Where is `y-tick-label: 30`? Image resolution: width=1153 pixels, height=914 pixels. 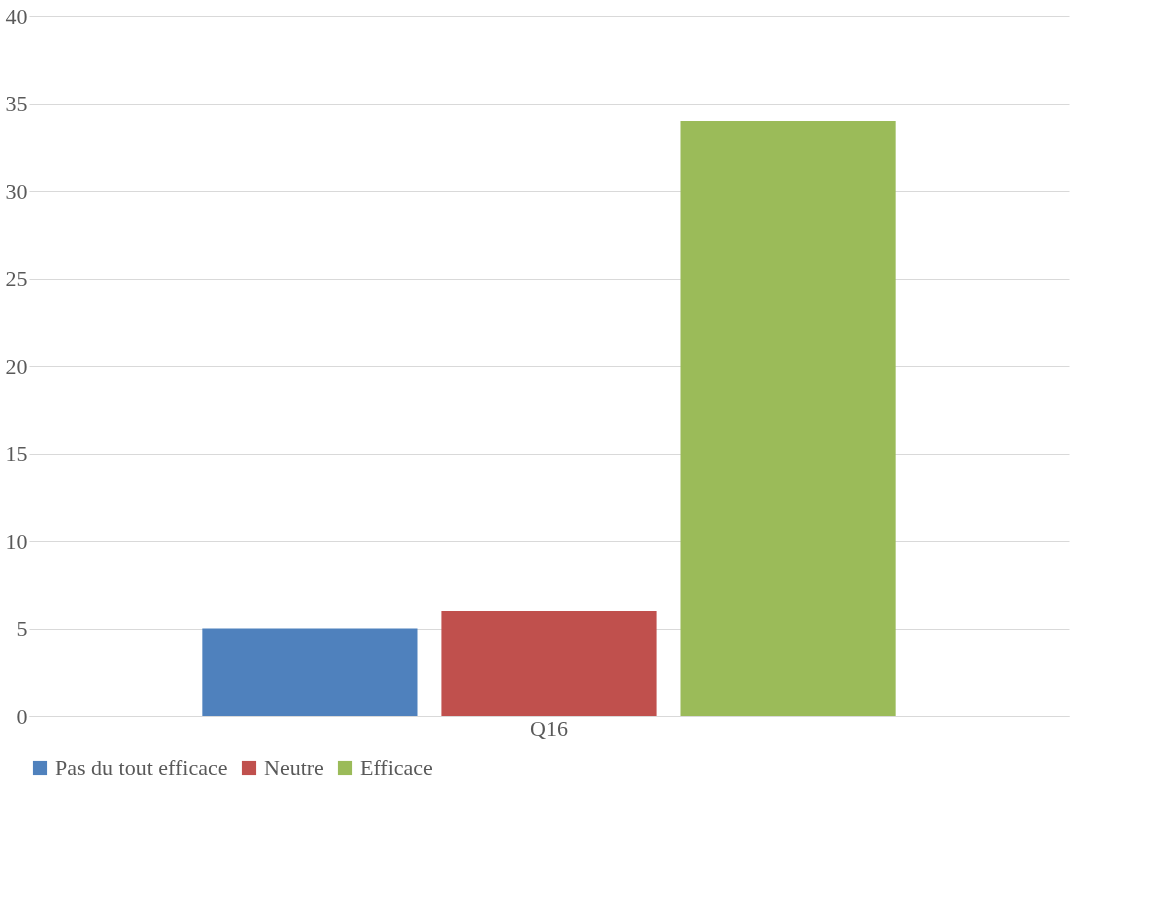 y-tick-label: 30 is located at coordinates (16, 191).